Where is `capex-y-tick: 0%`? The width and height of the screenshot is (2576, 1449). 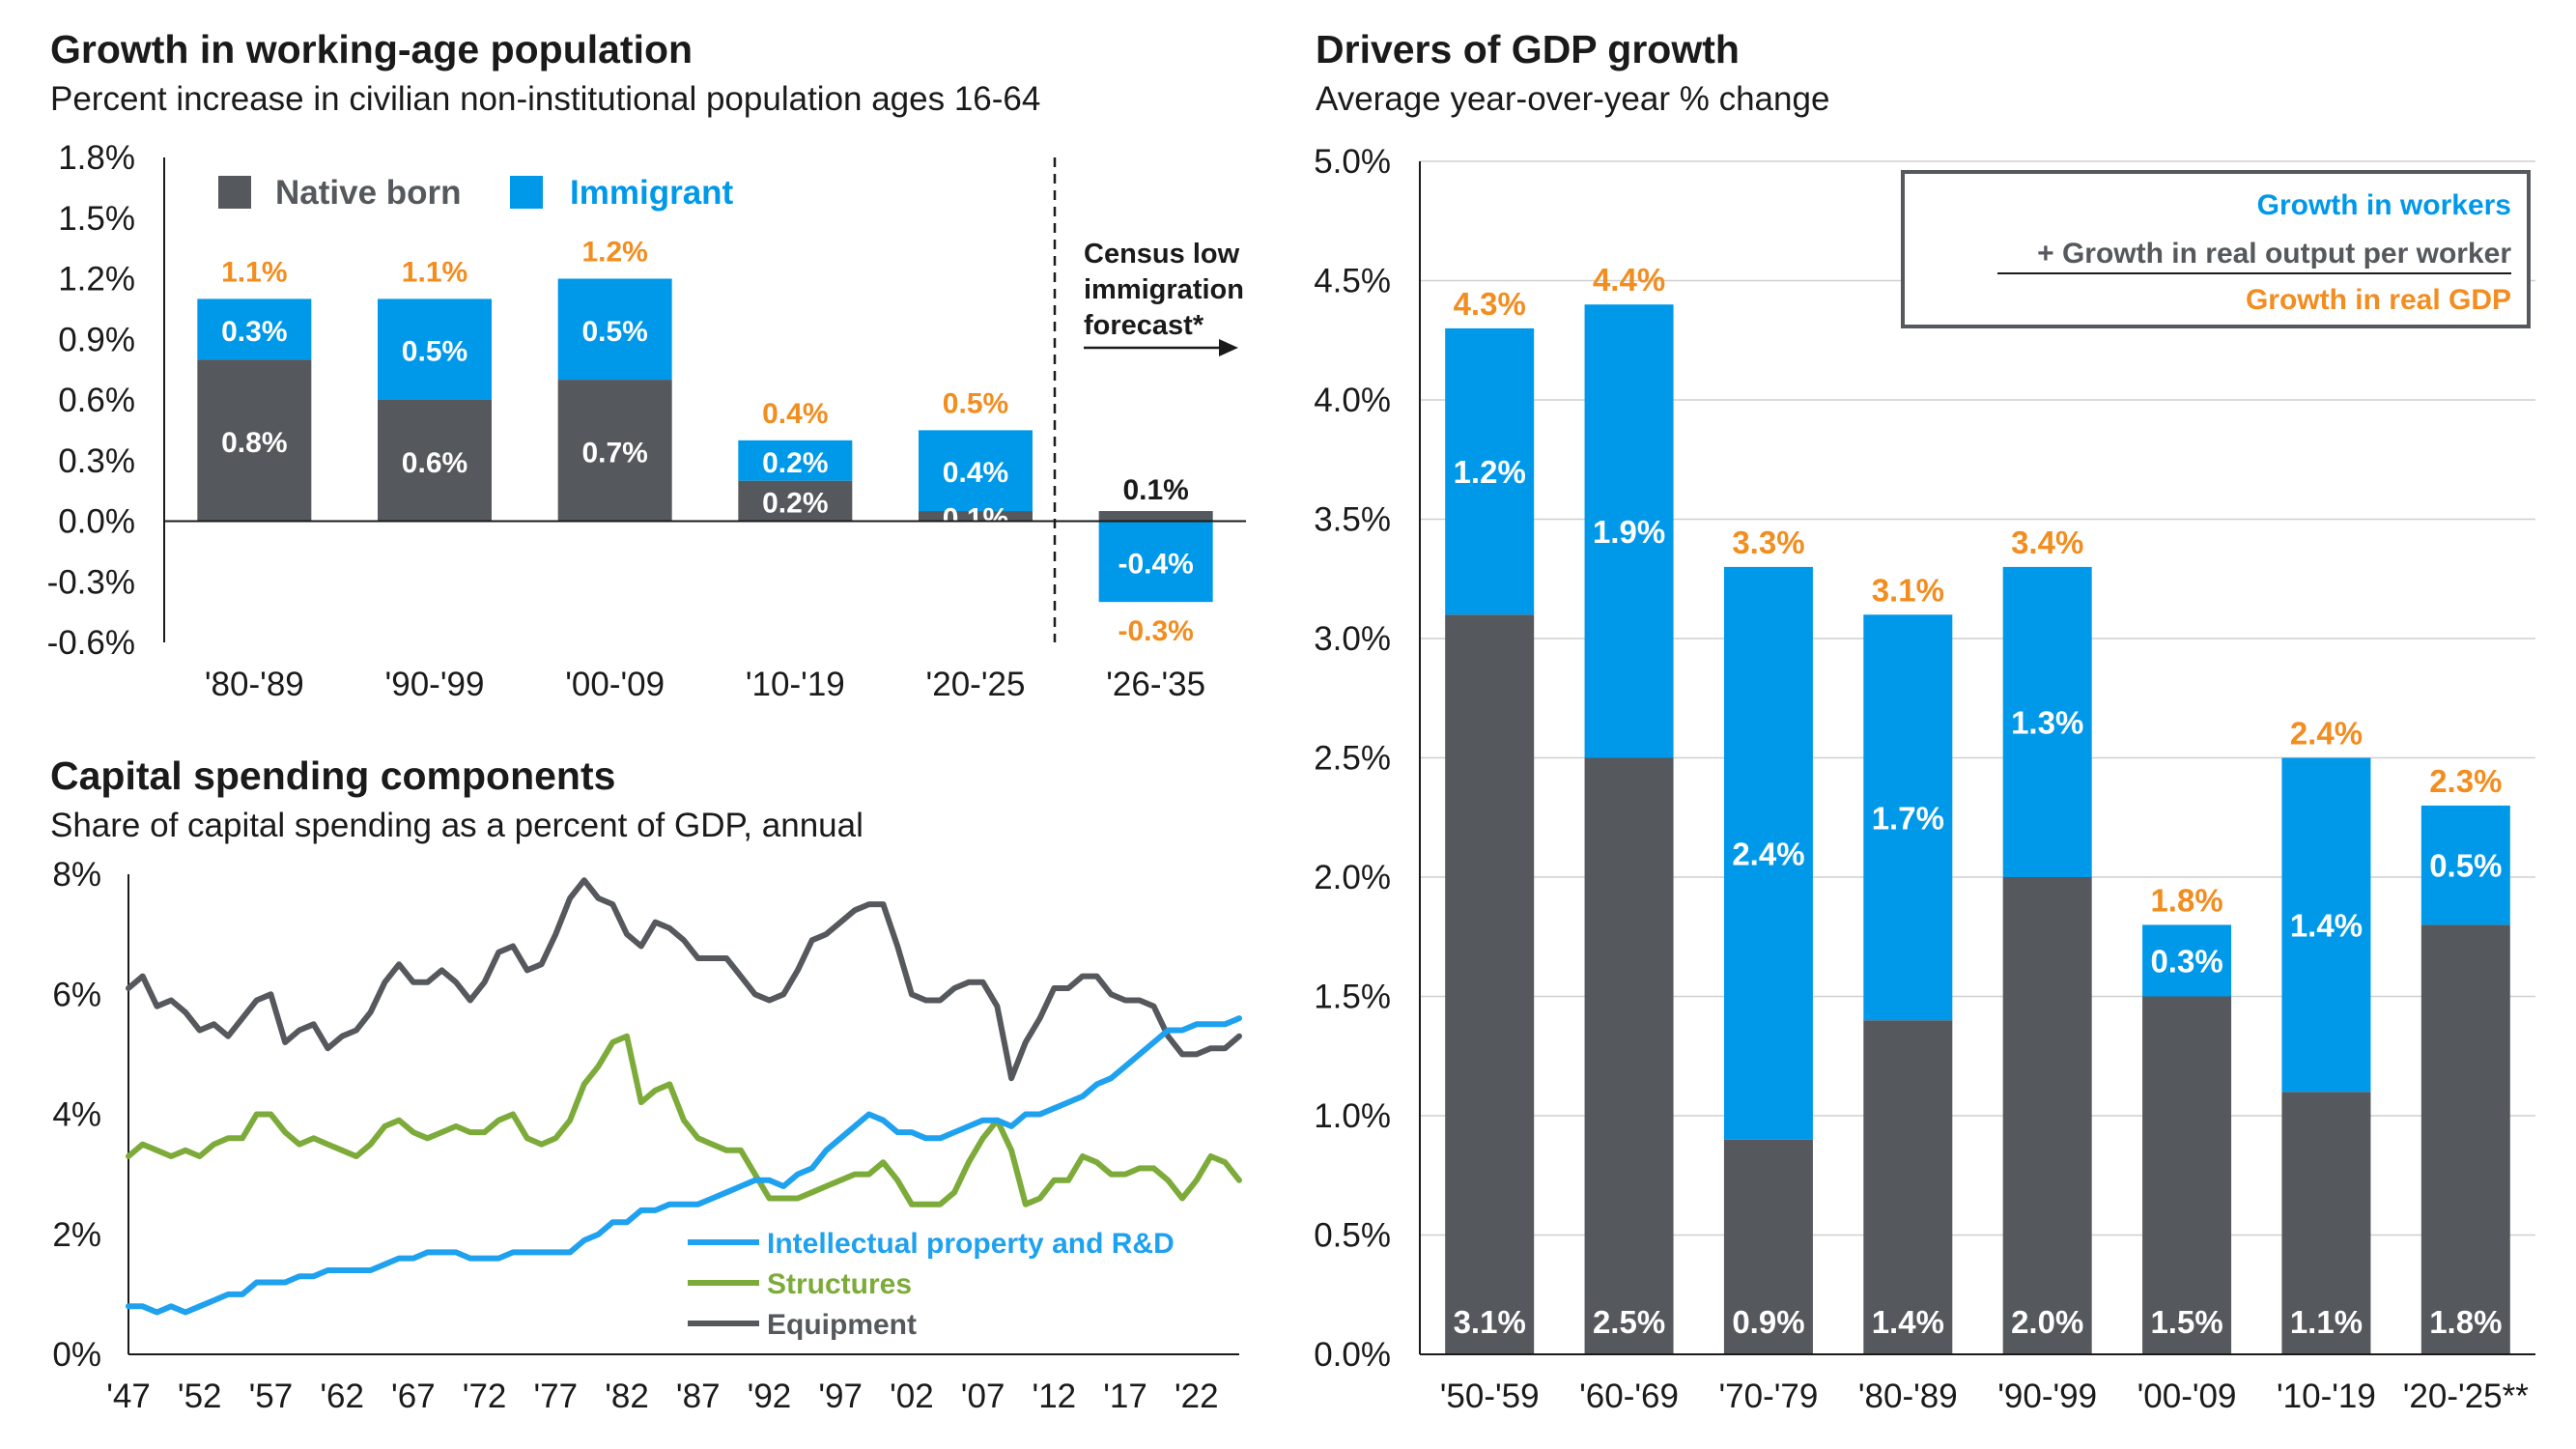 capex-y-tick: 0% is located at coordinates (76, 1355).